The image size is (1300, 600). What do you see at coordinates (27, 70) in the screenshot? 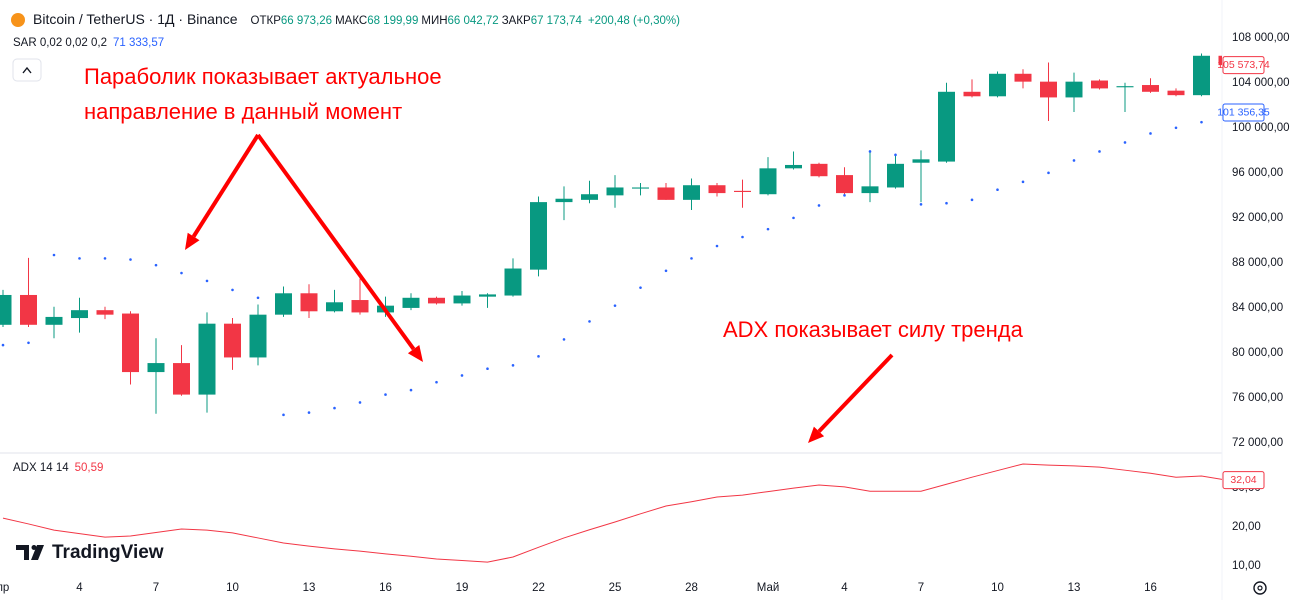
I see `collapse-button` at bounding box center [27, 70].